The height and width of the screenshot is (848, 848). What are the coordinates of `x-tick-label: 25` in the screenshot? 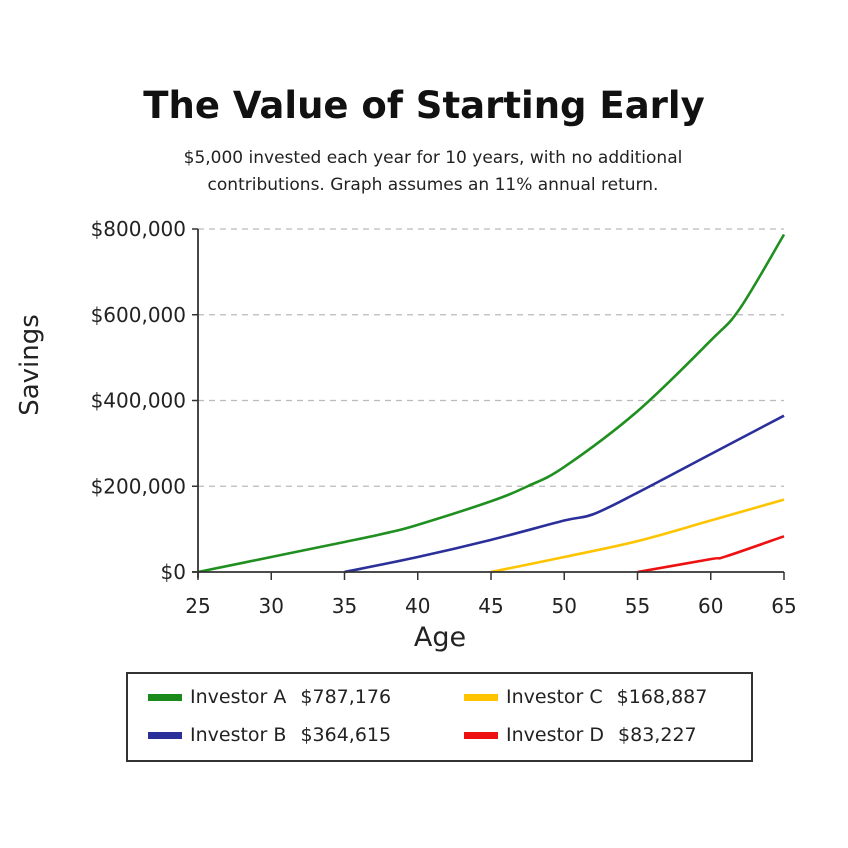 It's located at (197, 606).